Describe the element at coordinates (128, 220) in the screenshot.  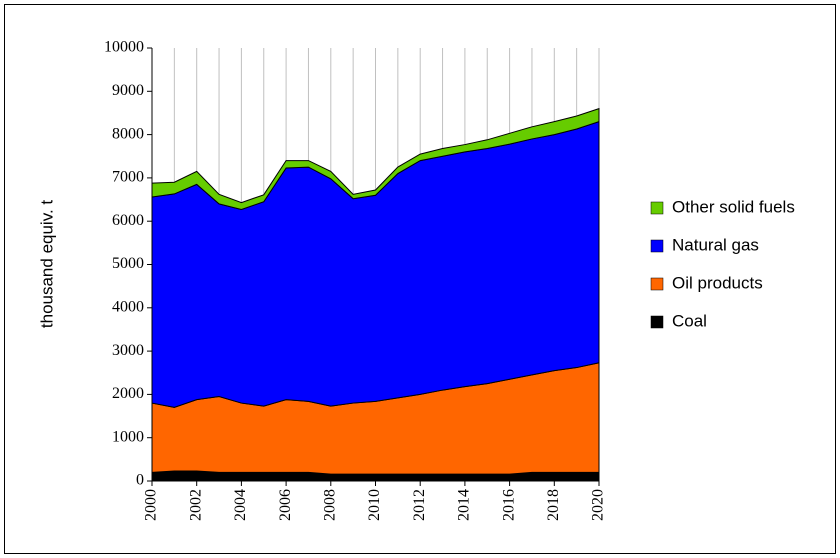
I see `y-tick-label: 6000` at that location.